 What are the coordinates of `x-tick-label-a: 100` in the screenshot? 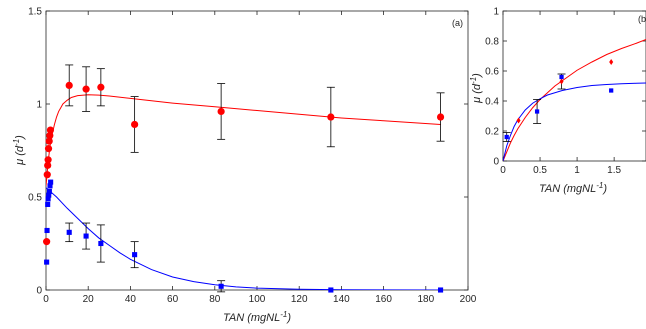 It's located at (257, 299).